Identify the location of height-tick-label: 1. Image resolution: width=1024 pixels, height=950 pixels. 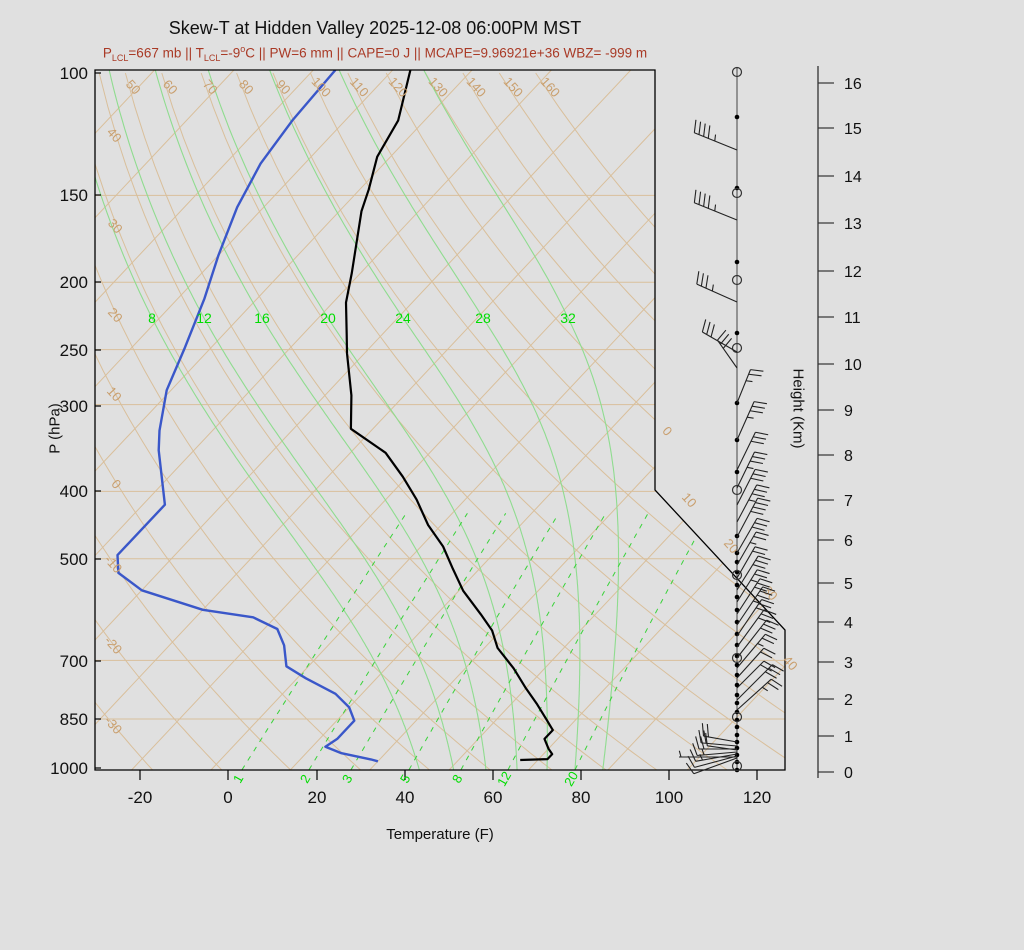
(848, 737).